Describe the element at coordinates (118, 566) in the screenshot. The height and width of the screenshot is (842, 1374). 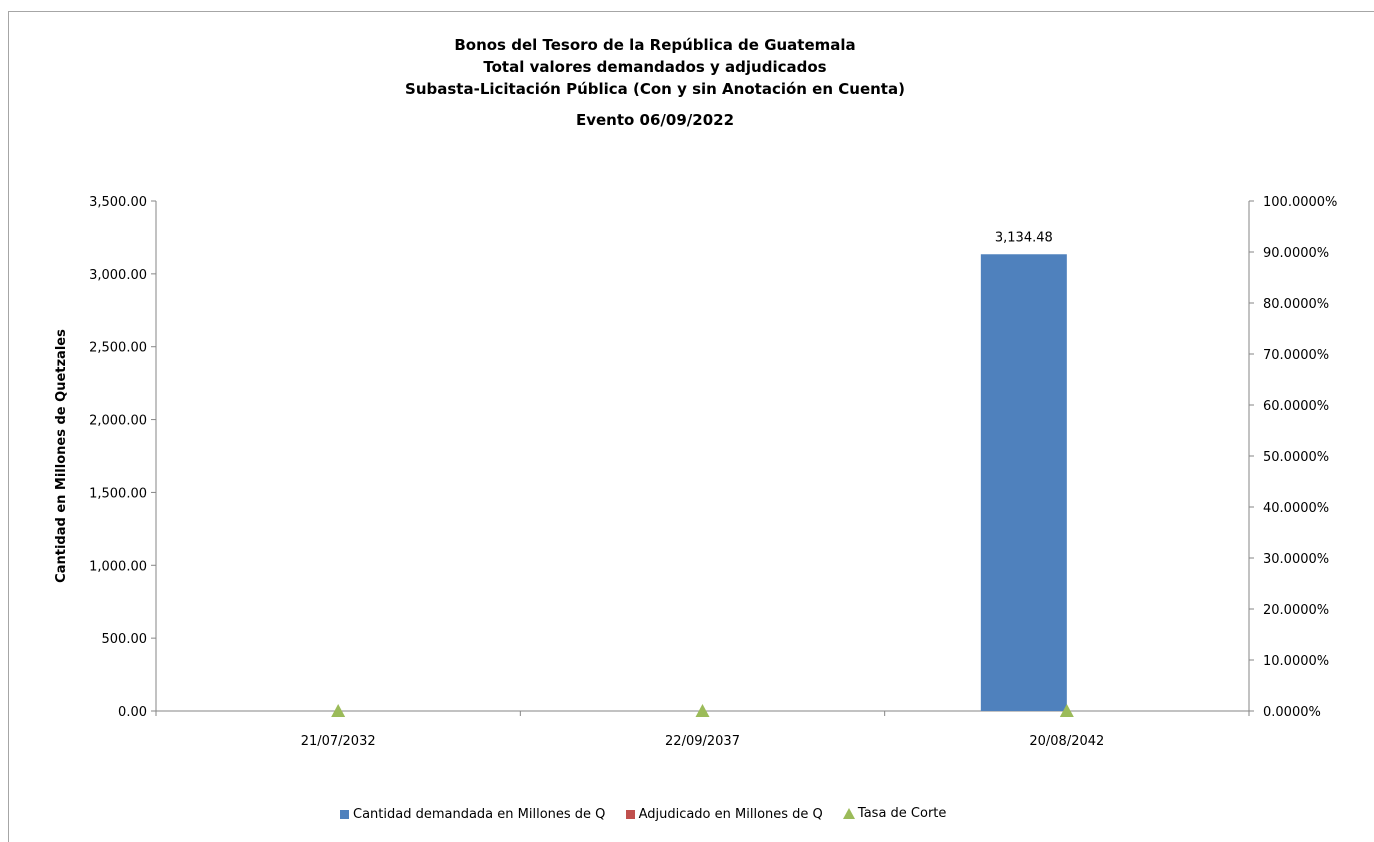
I see `y-tick-label: 1,000.00` at that location.